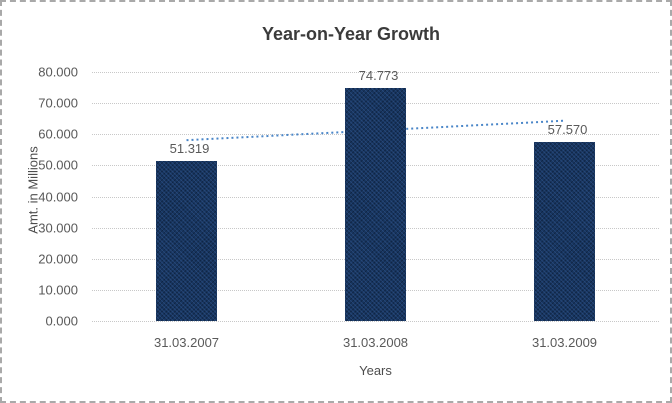 The width and height of the screenshot is (672, 403). I want to click on y-tick-label: 20.000, so click(58, 259).